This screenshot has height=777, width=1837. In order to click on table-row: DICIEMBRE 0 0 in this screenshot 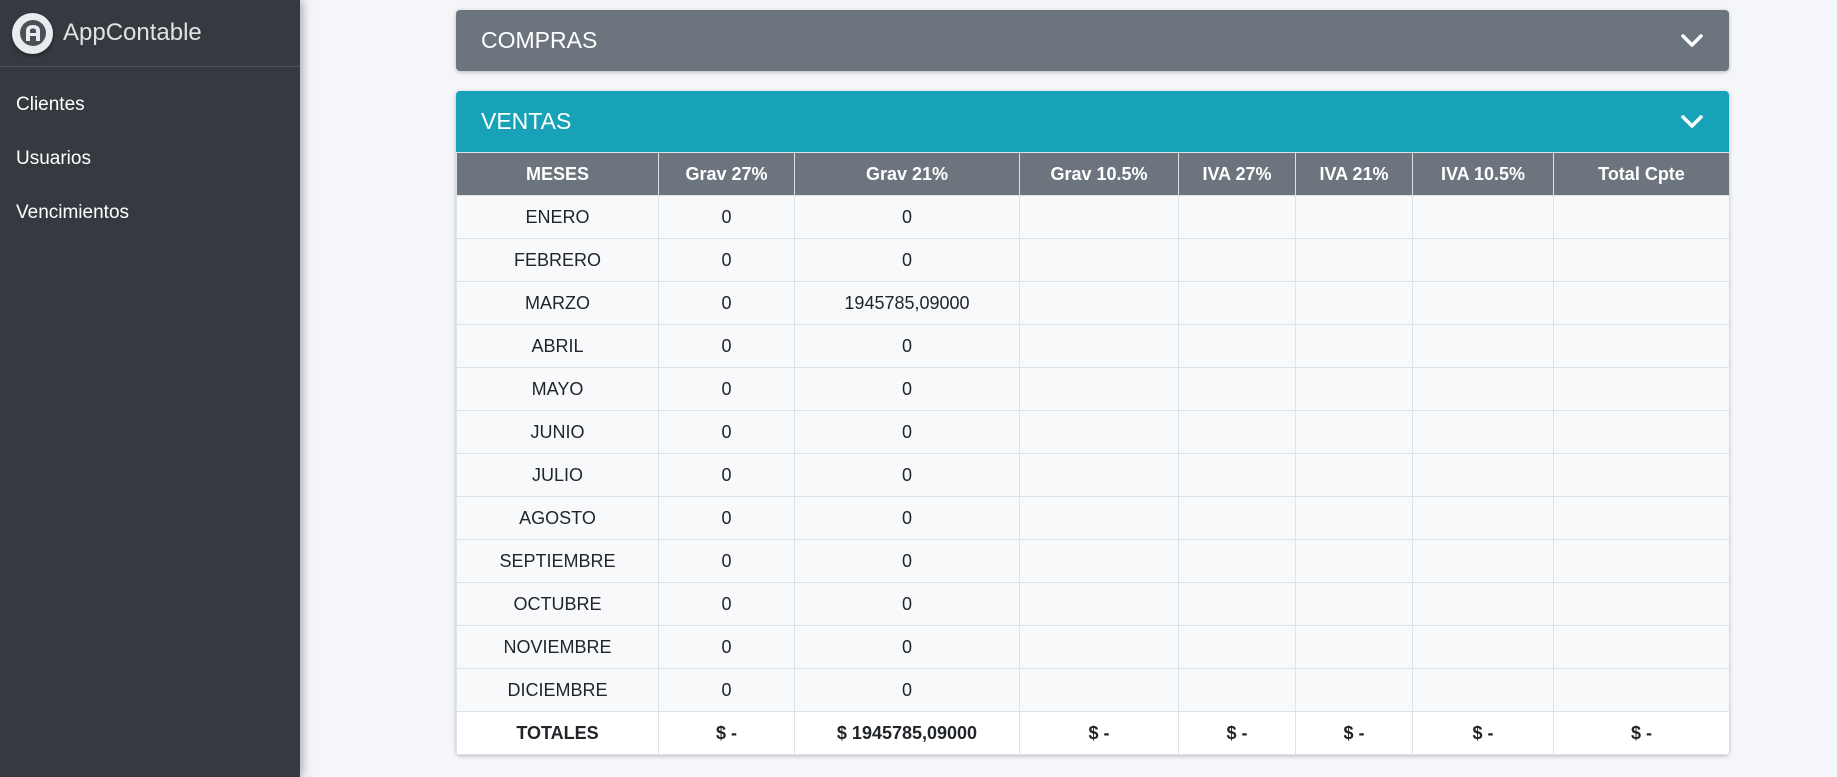, I will do `click(1092, 690)`.